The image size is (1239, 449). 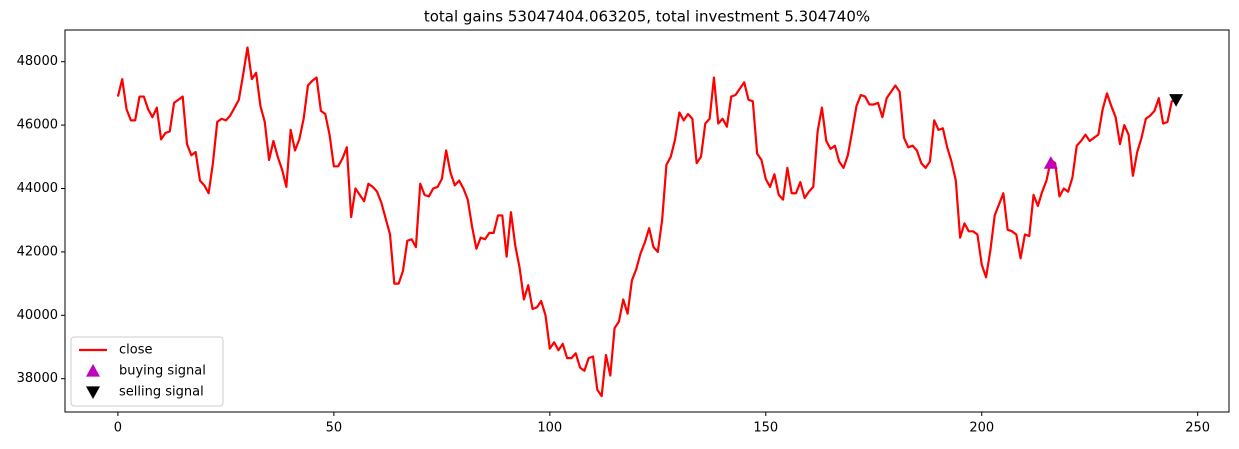 I want to click on legend-label: close, so click(x=135, y=350).